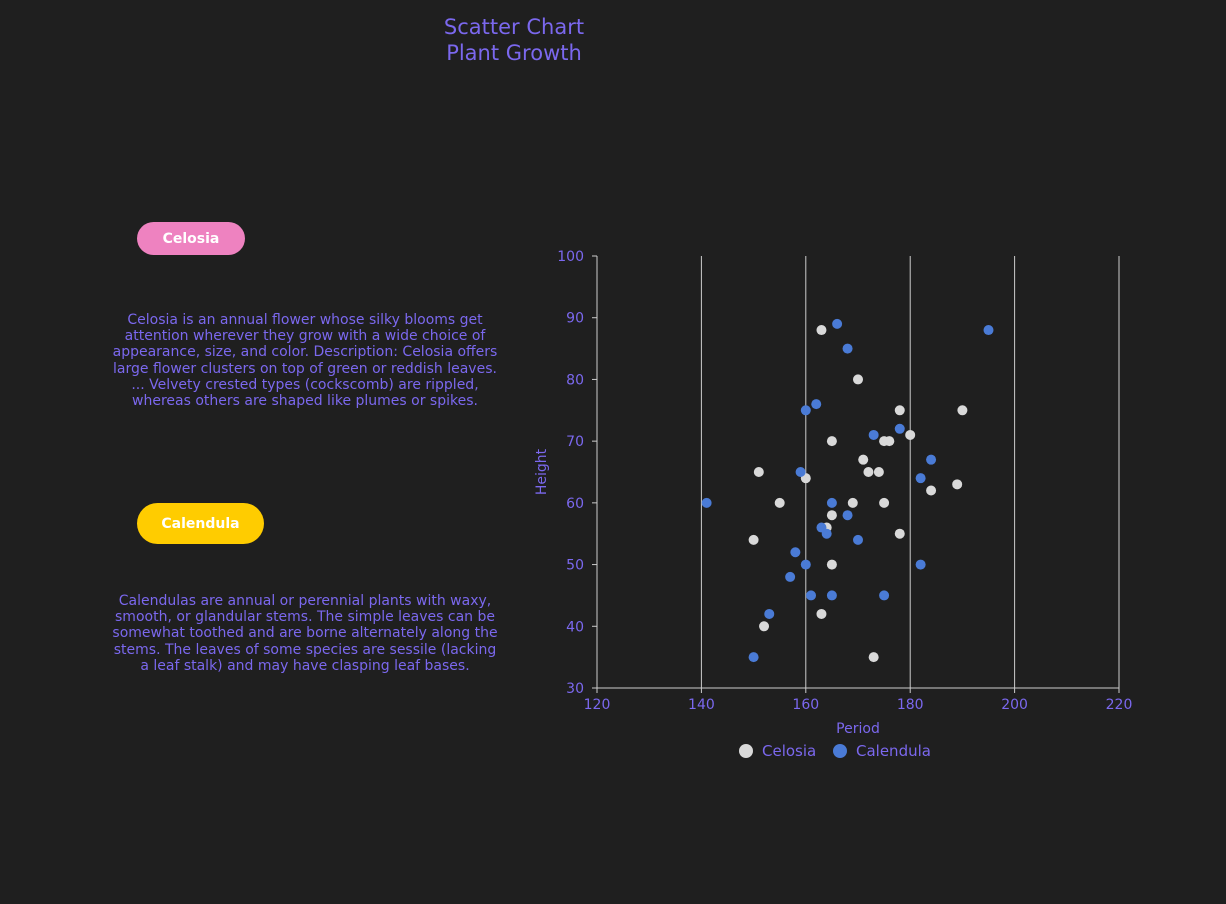 The image size is (1226, 904). I want to click on celosia-legend-marker, so click(746, 751).